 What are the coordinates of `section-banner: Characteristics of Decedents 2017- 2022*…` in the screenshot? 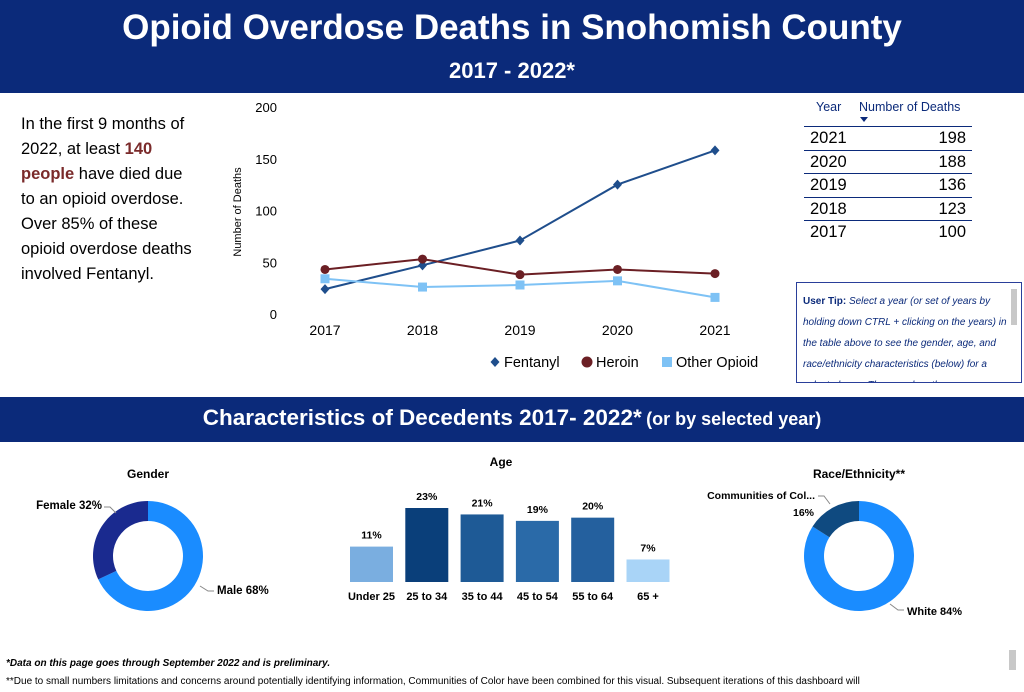 It's located at (512, 419).